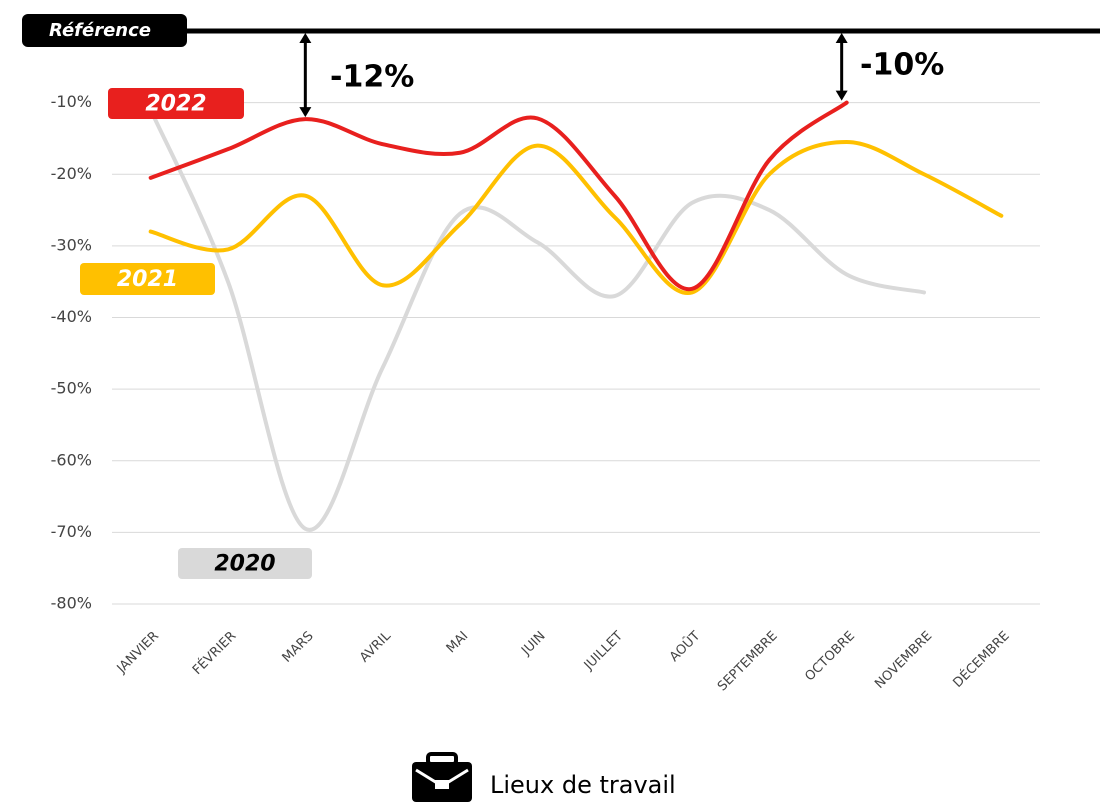 The width and height of the screenshot is (1110, 806). I want to click on y-tick-label: -50%, so click(71, 388).